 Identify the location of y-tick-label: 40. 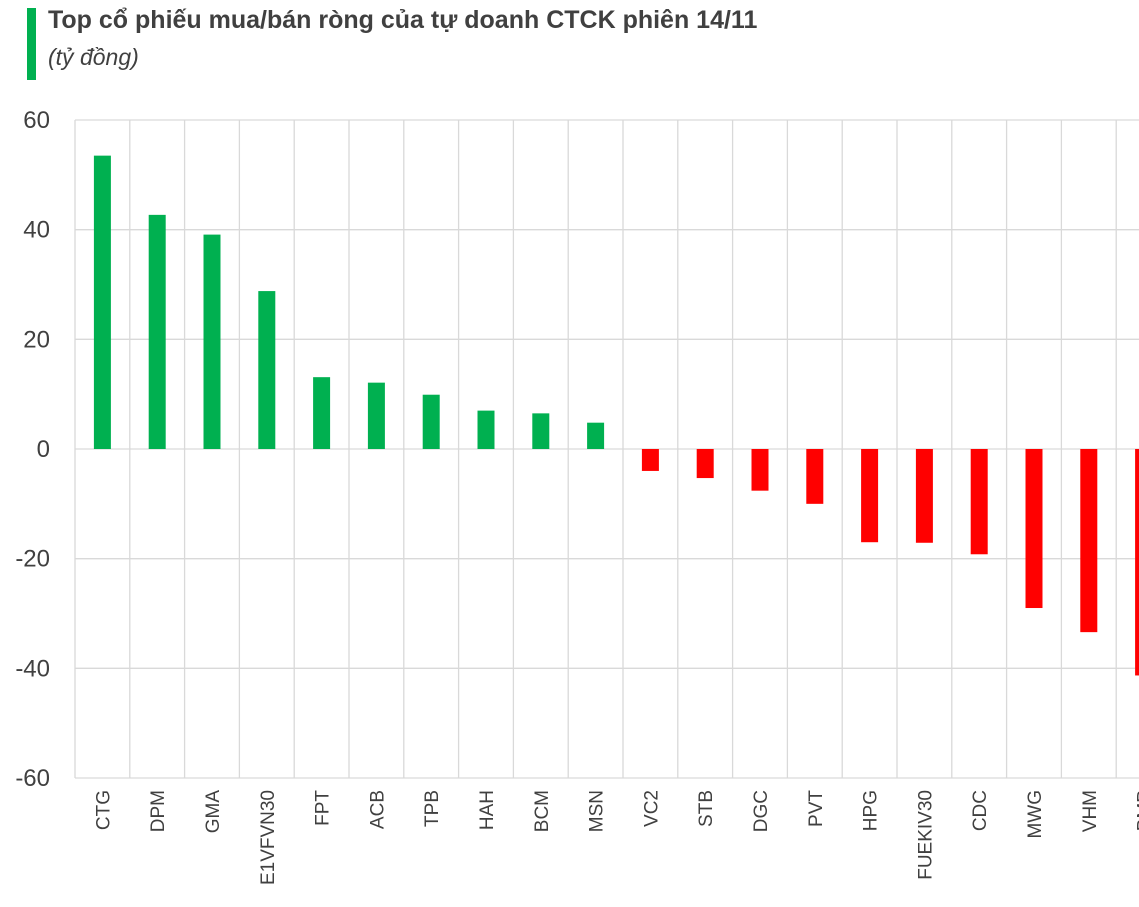
(36, 230).